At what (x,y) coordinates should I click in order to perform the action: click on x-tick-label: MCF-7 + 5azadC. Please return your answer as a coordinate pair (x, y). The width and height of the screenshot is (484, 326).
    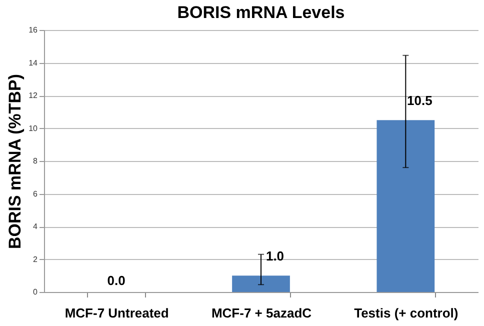
    Looking at the image, I should click on (261, 313).